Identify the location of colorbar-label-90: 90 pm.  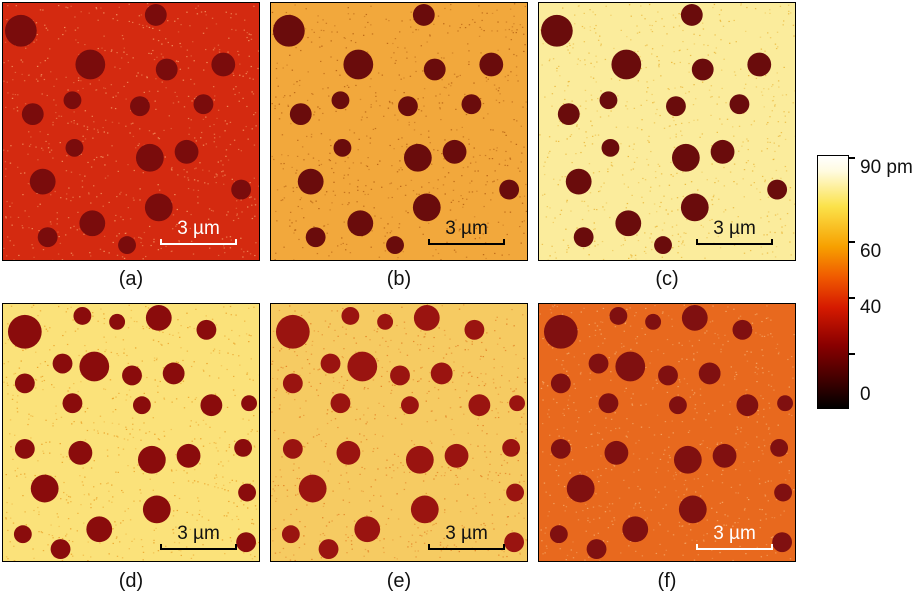
(886, 167).